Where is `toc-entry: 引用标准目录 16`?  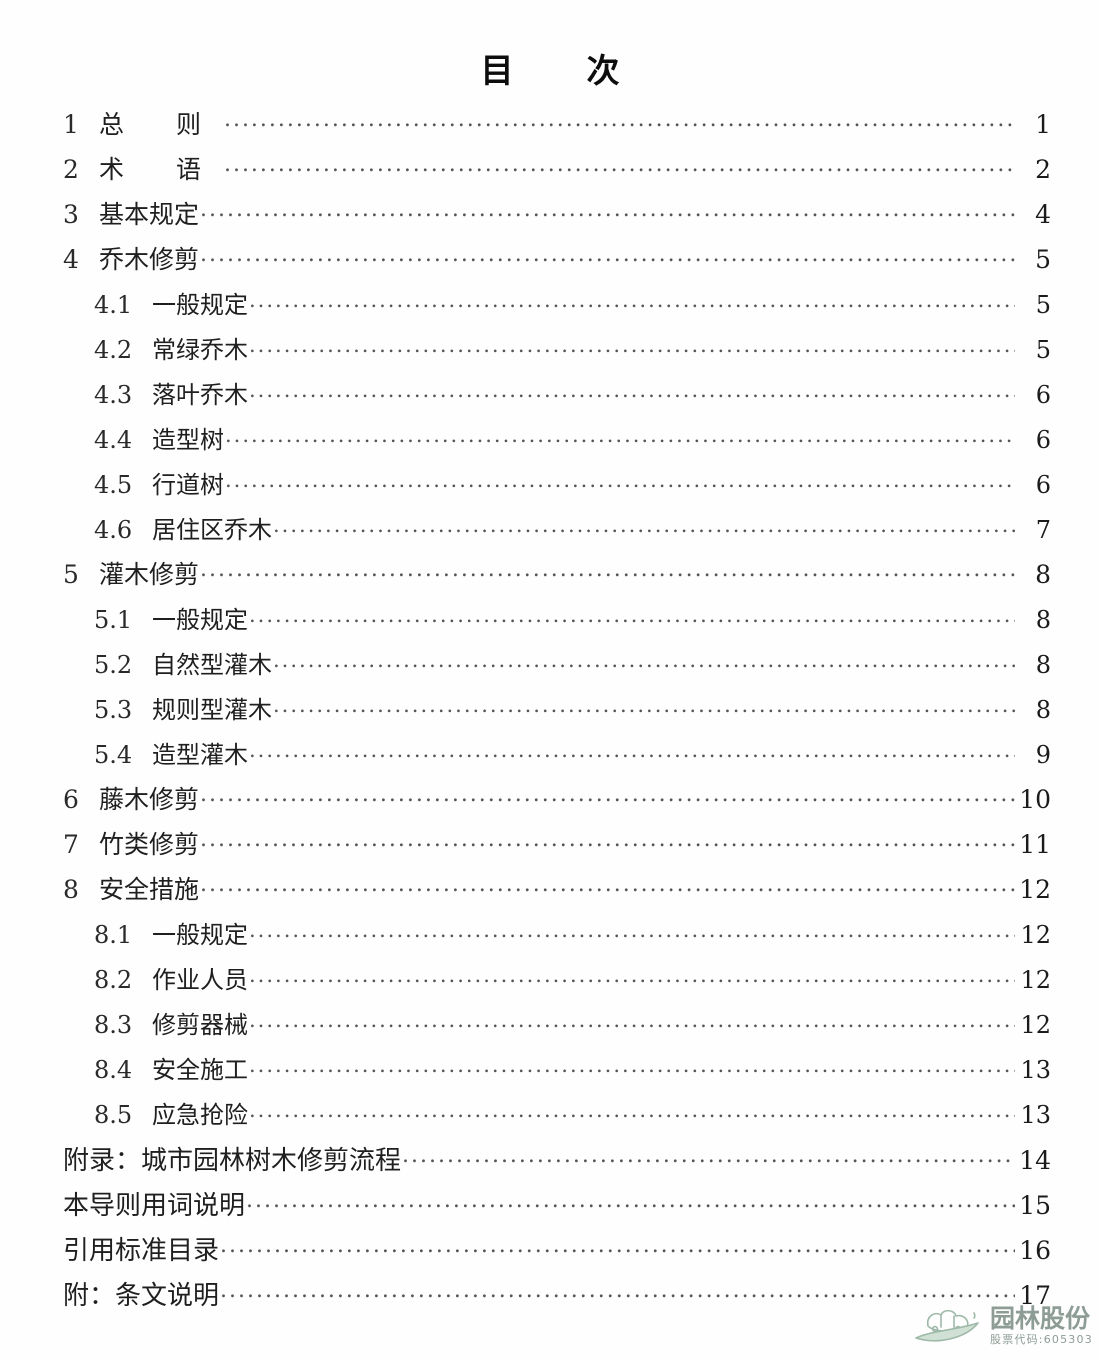 toc-entry: 引用标准目录 16 is located at coordinates (557, 1252).